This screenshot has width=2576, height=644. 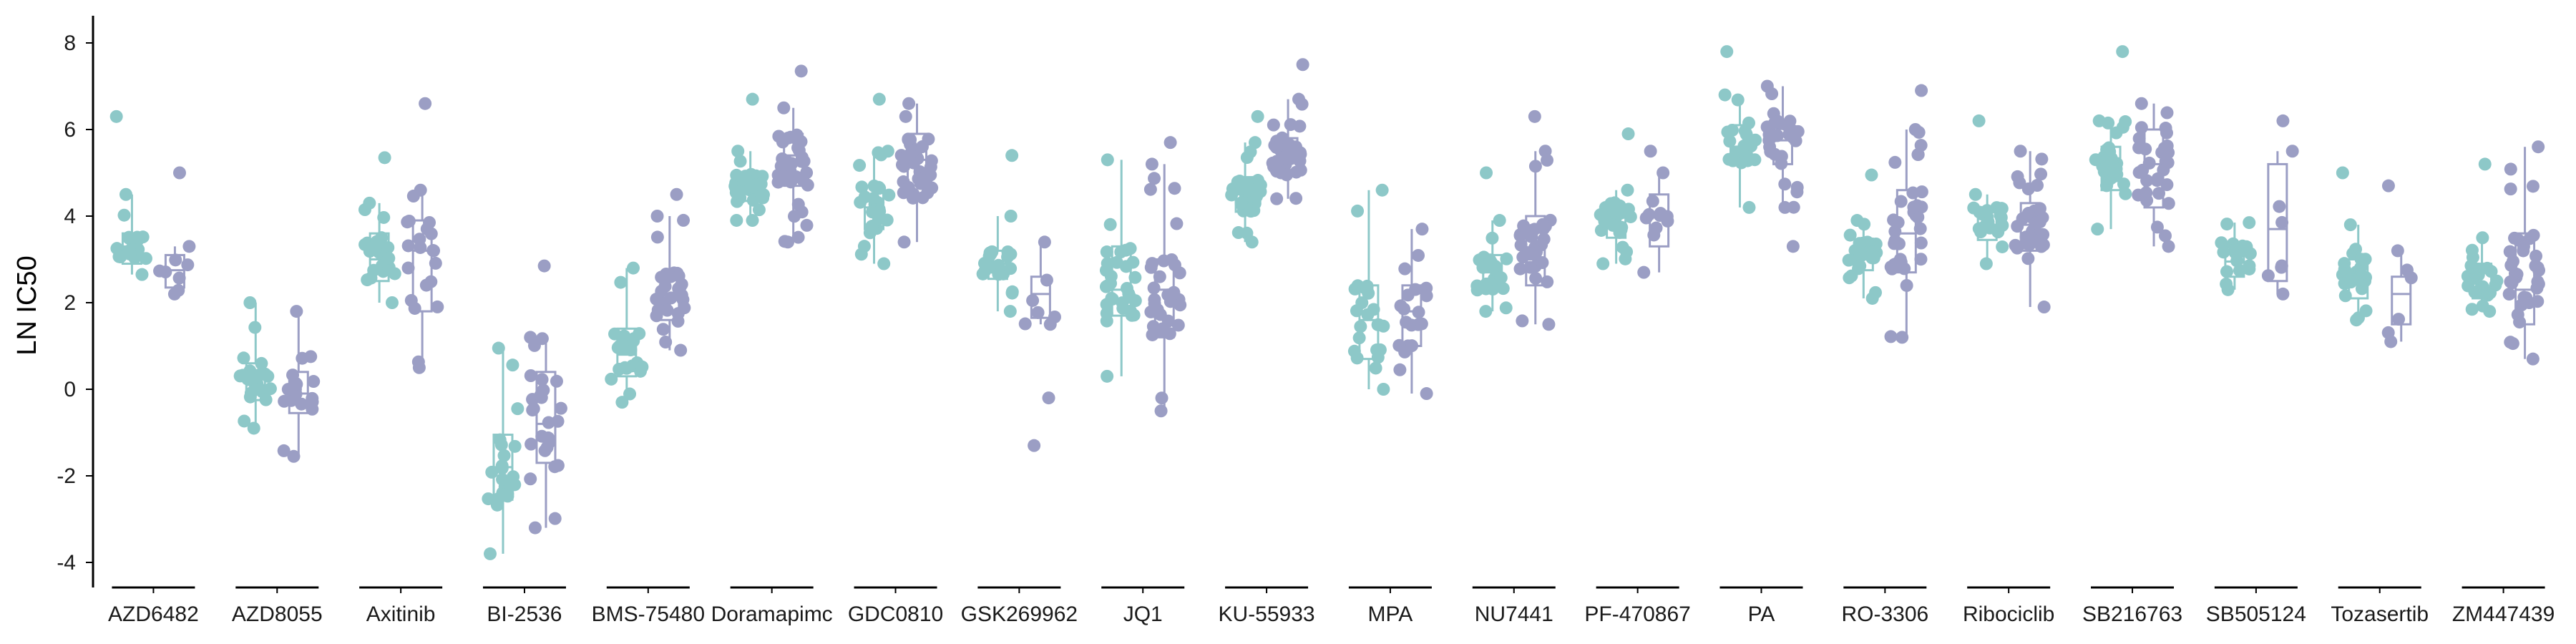 What do you see at coordinates (66, 476) in the screenshot?
I see `y-tick-label: -2` at bounding box center [66, 476].